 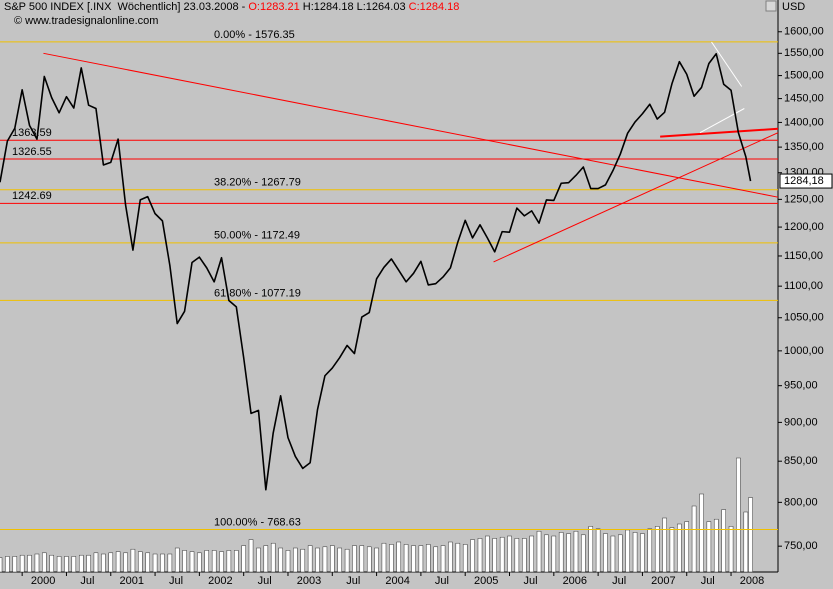 What do you see at coordinates (801, 386) in the screenshot?
I see `y-tick-label: 950,00` at bounding box center [801, 386].